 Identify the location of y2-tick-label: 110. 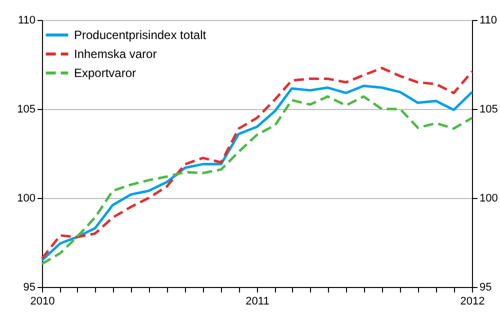
(489, 20).